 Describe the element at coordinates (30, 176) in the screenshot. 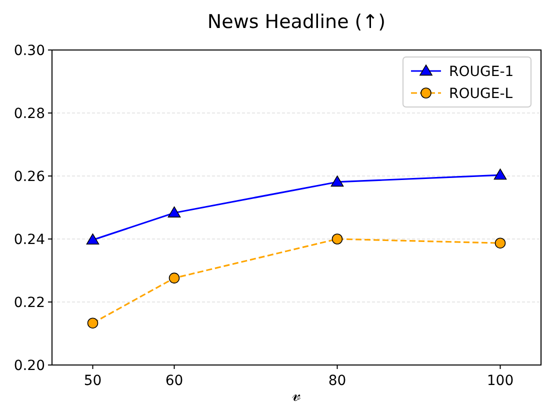

I see `y-tick-label: 0.26` at that location.